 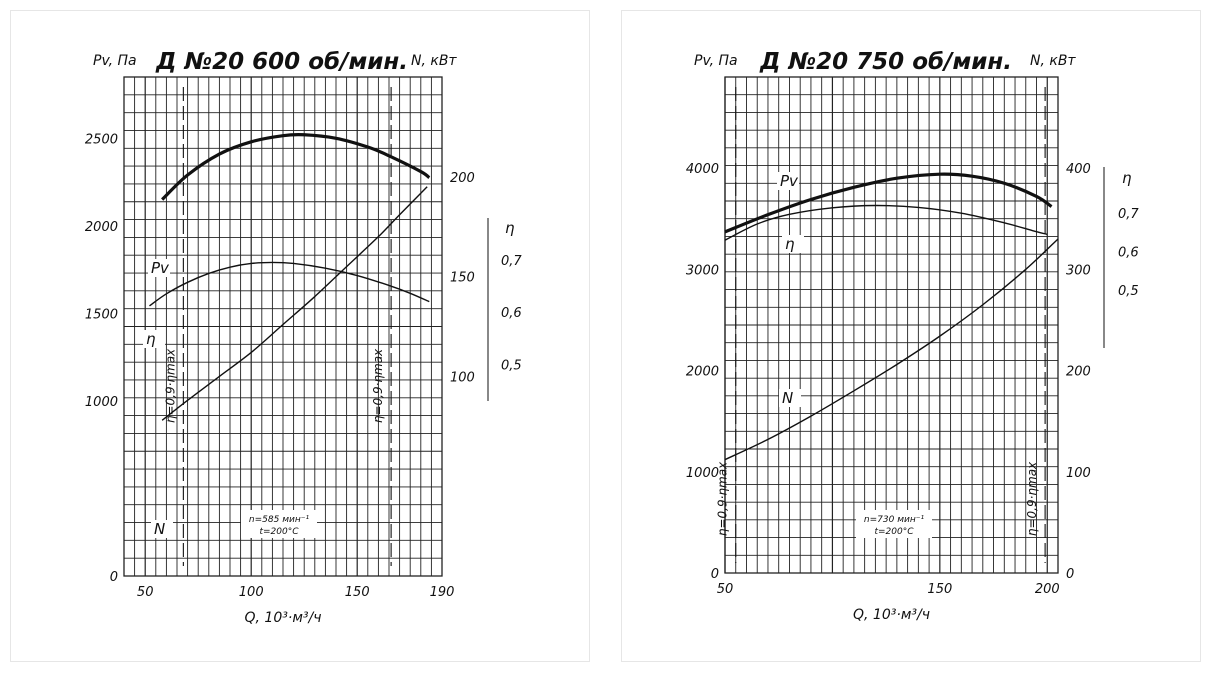 I want to click on operating-note: n=585 мин⁻¹, so click(x=279, y=520).